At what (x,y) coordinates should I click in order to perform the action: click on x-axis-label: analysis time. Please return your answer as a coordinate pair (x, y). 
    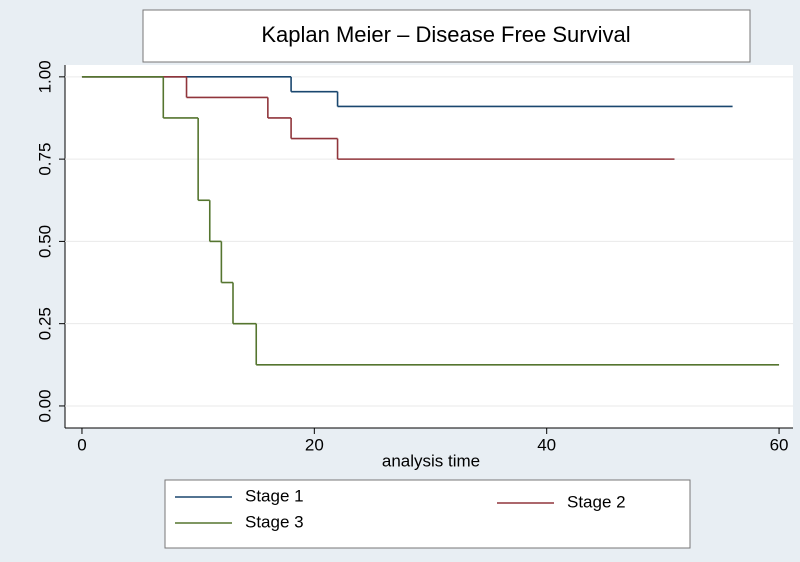
    Looking at the image, I should click on (431, 460).